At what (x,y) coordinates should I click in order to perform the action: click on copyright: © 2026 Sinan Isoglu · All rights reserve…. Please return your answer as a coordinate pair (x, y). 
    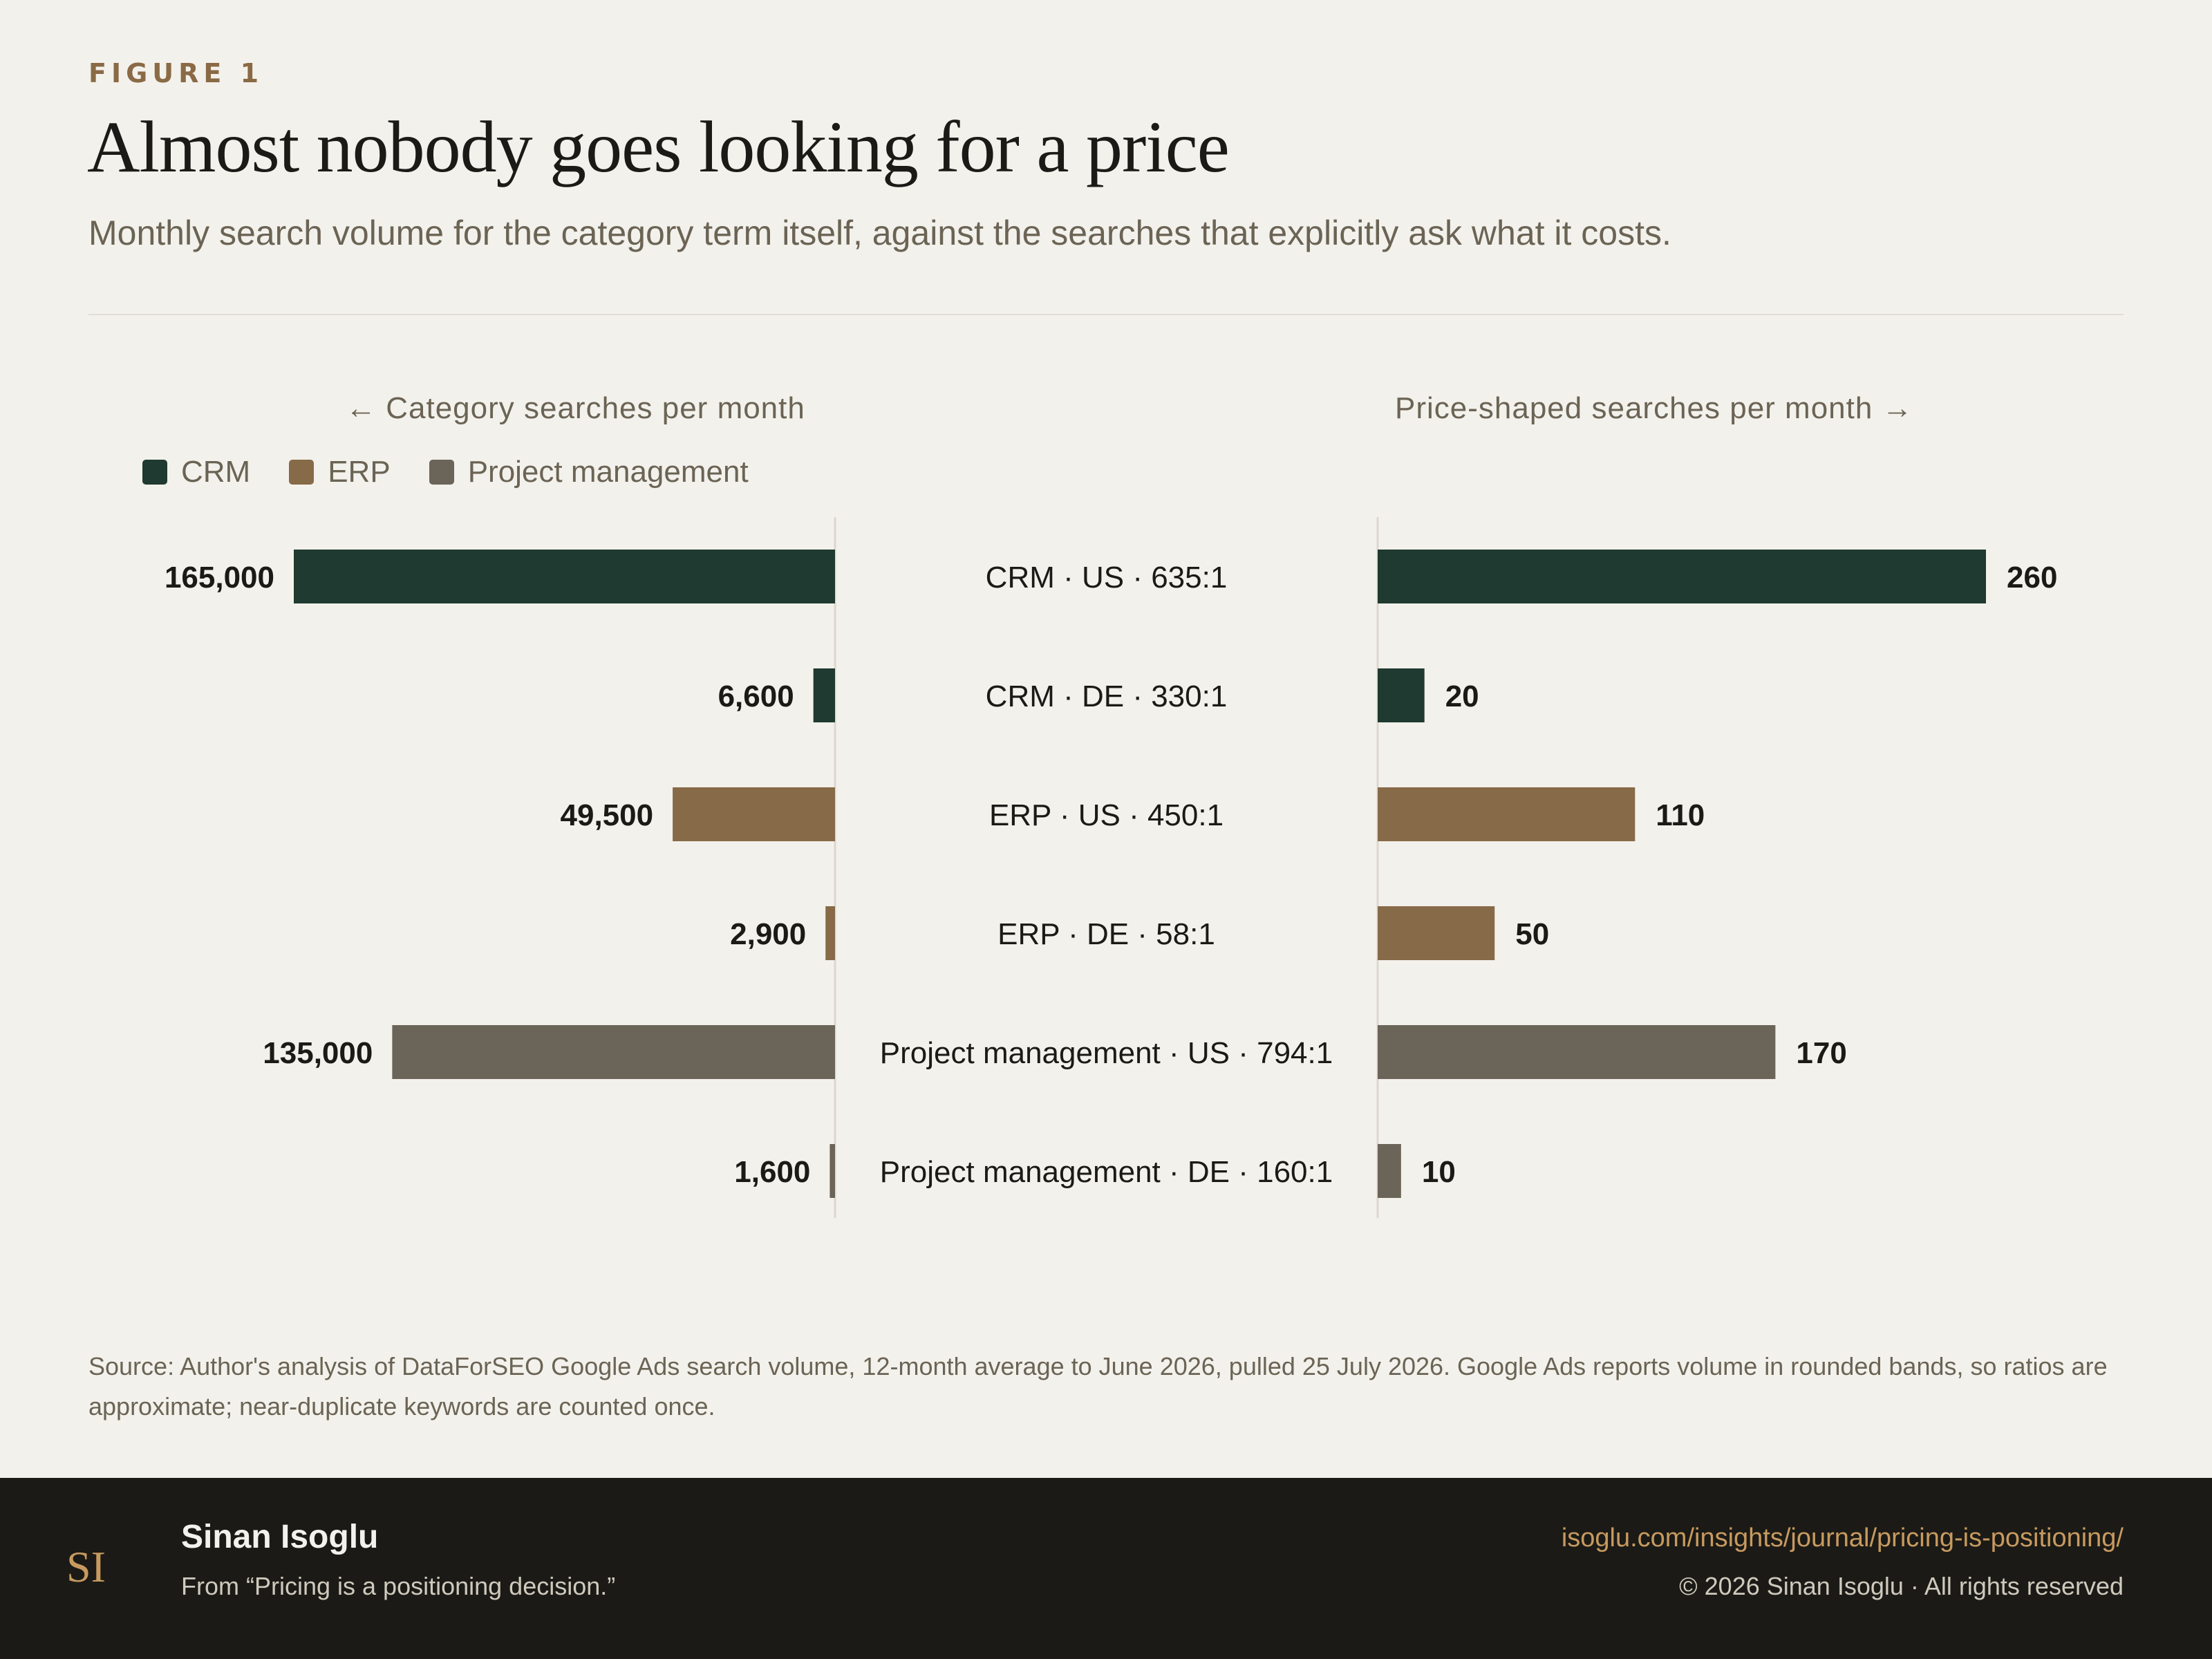
    Looking at the image, I should click on (1901, 1586).